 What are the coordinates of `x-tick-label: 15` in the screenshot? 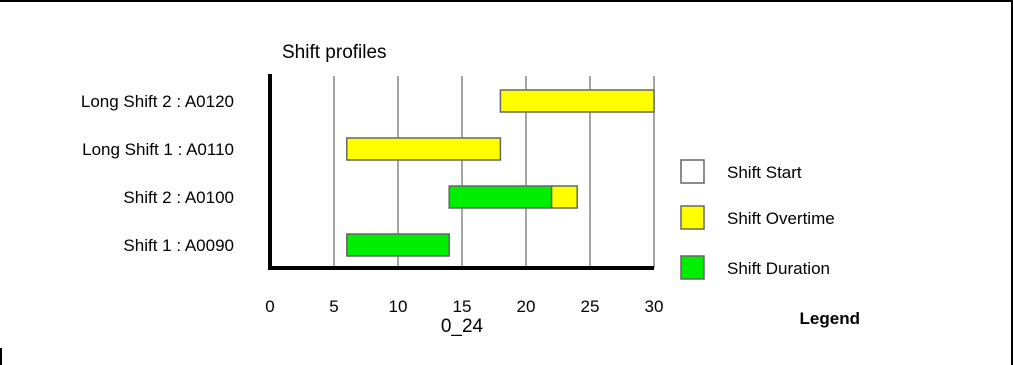 It's located at (462, 306).